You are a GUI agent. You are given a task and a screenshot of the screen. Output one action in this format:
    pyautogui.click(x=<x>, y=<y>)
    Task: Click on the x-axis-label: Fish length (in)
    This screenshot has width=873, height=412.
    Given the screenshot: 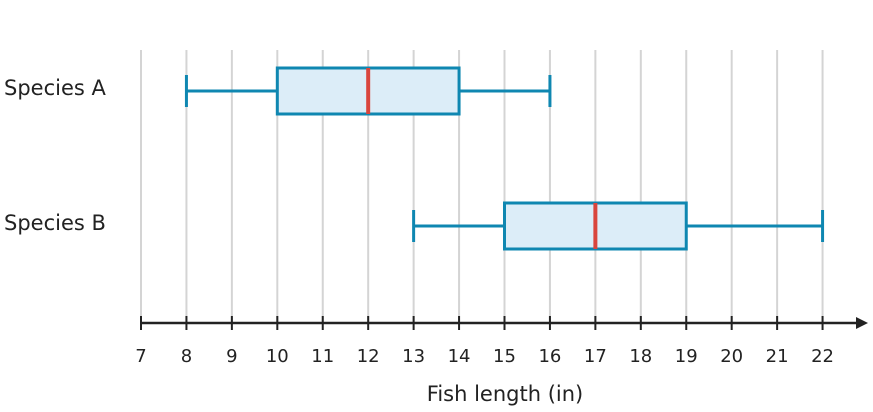 What is the action you would take?
    pyautogui.click(x=505, y=394)
    